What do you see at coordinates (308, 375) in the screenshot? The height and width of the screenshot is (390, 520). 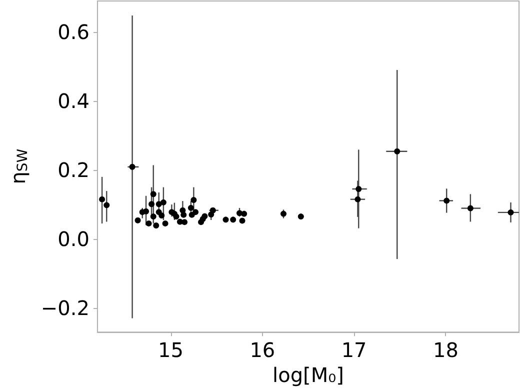 I see `x-axis-title: log[M₀]` at bounding box center [308, 375].